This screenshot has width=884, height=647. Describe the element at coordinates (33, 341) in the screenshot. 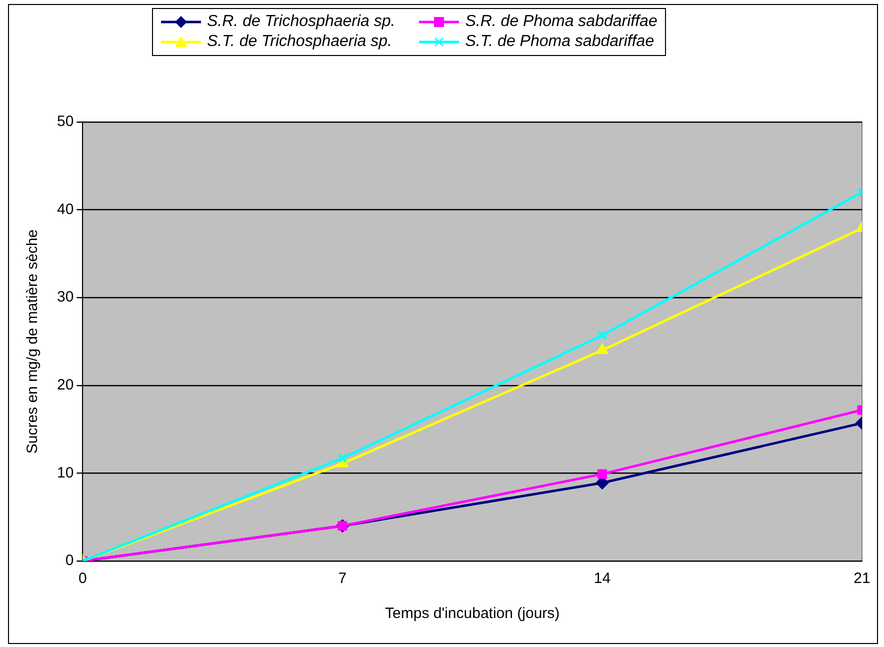

I see `y-axis-title: Sucres en mg/g de matière sèche` at that location.